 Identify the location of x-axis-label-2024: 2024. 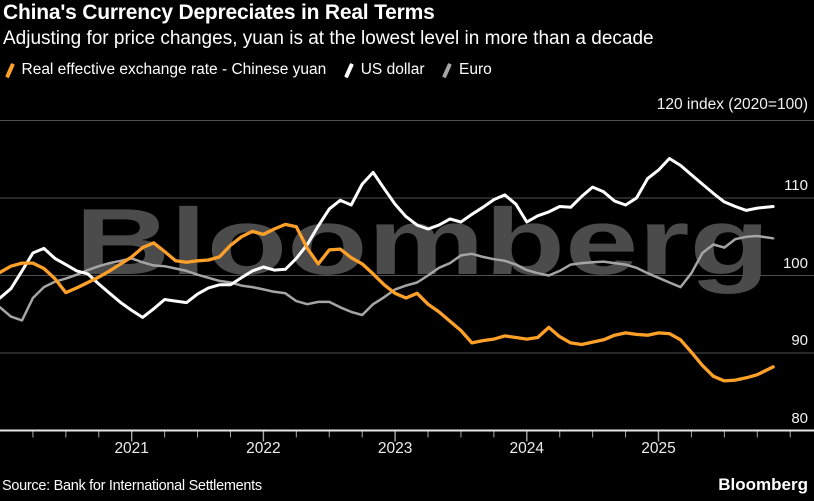
(527, 448).